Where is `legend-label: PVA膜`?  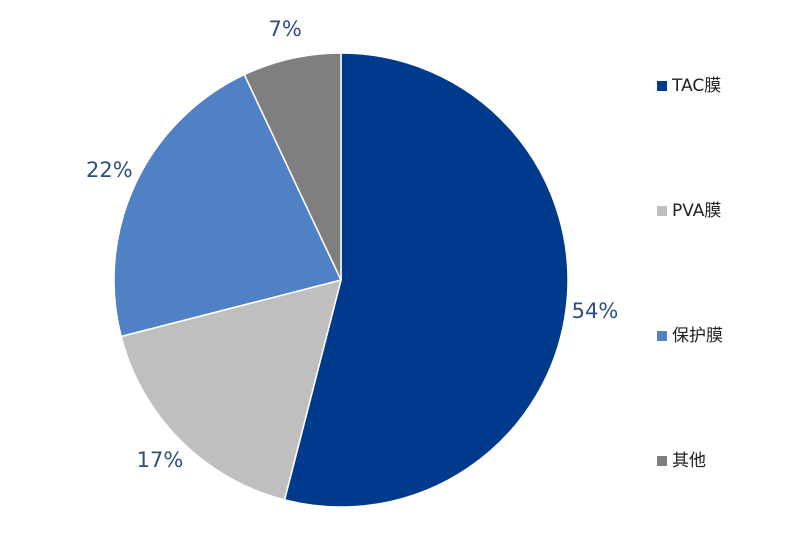 legend-label: PVA膜 is located at coordinates (696, 211).